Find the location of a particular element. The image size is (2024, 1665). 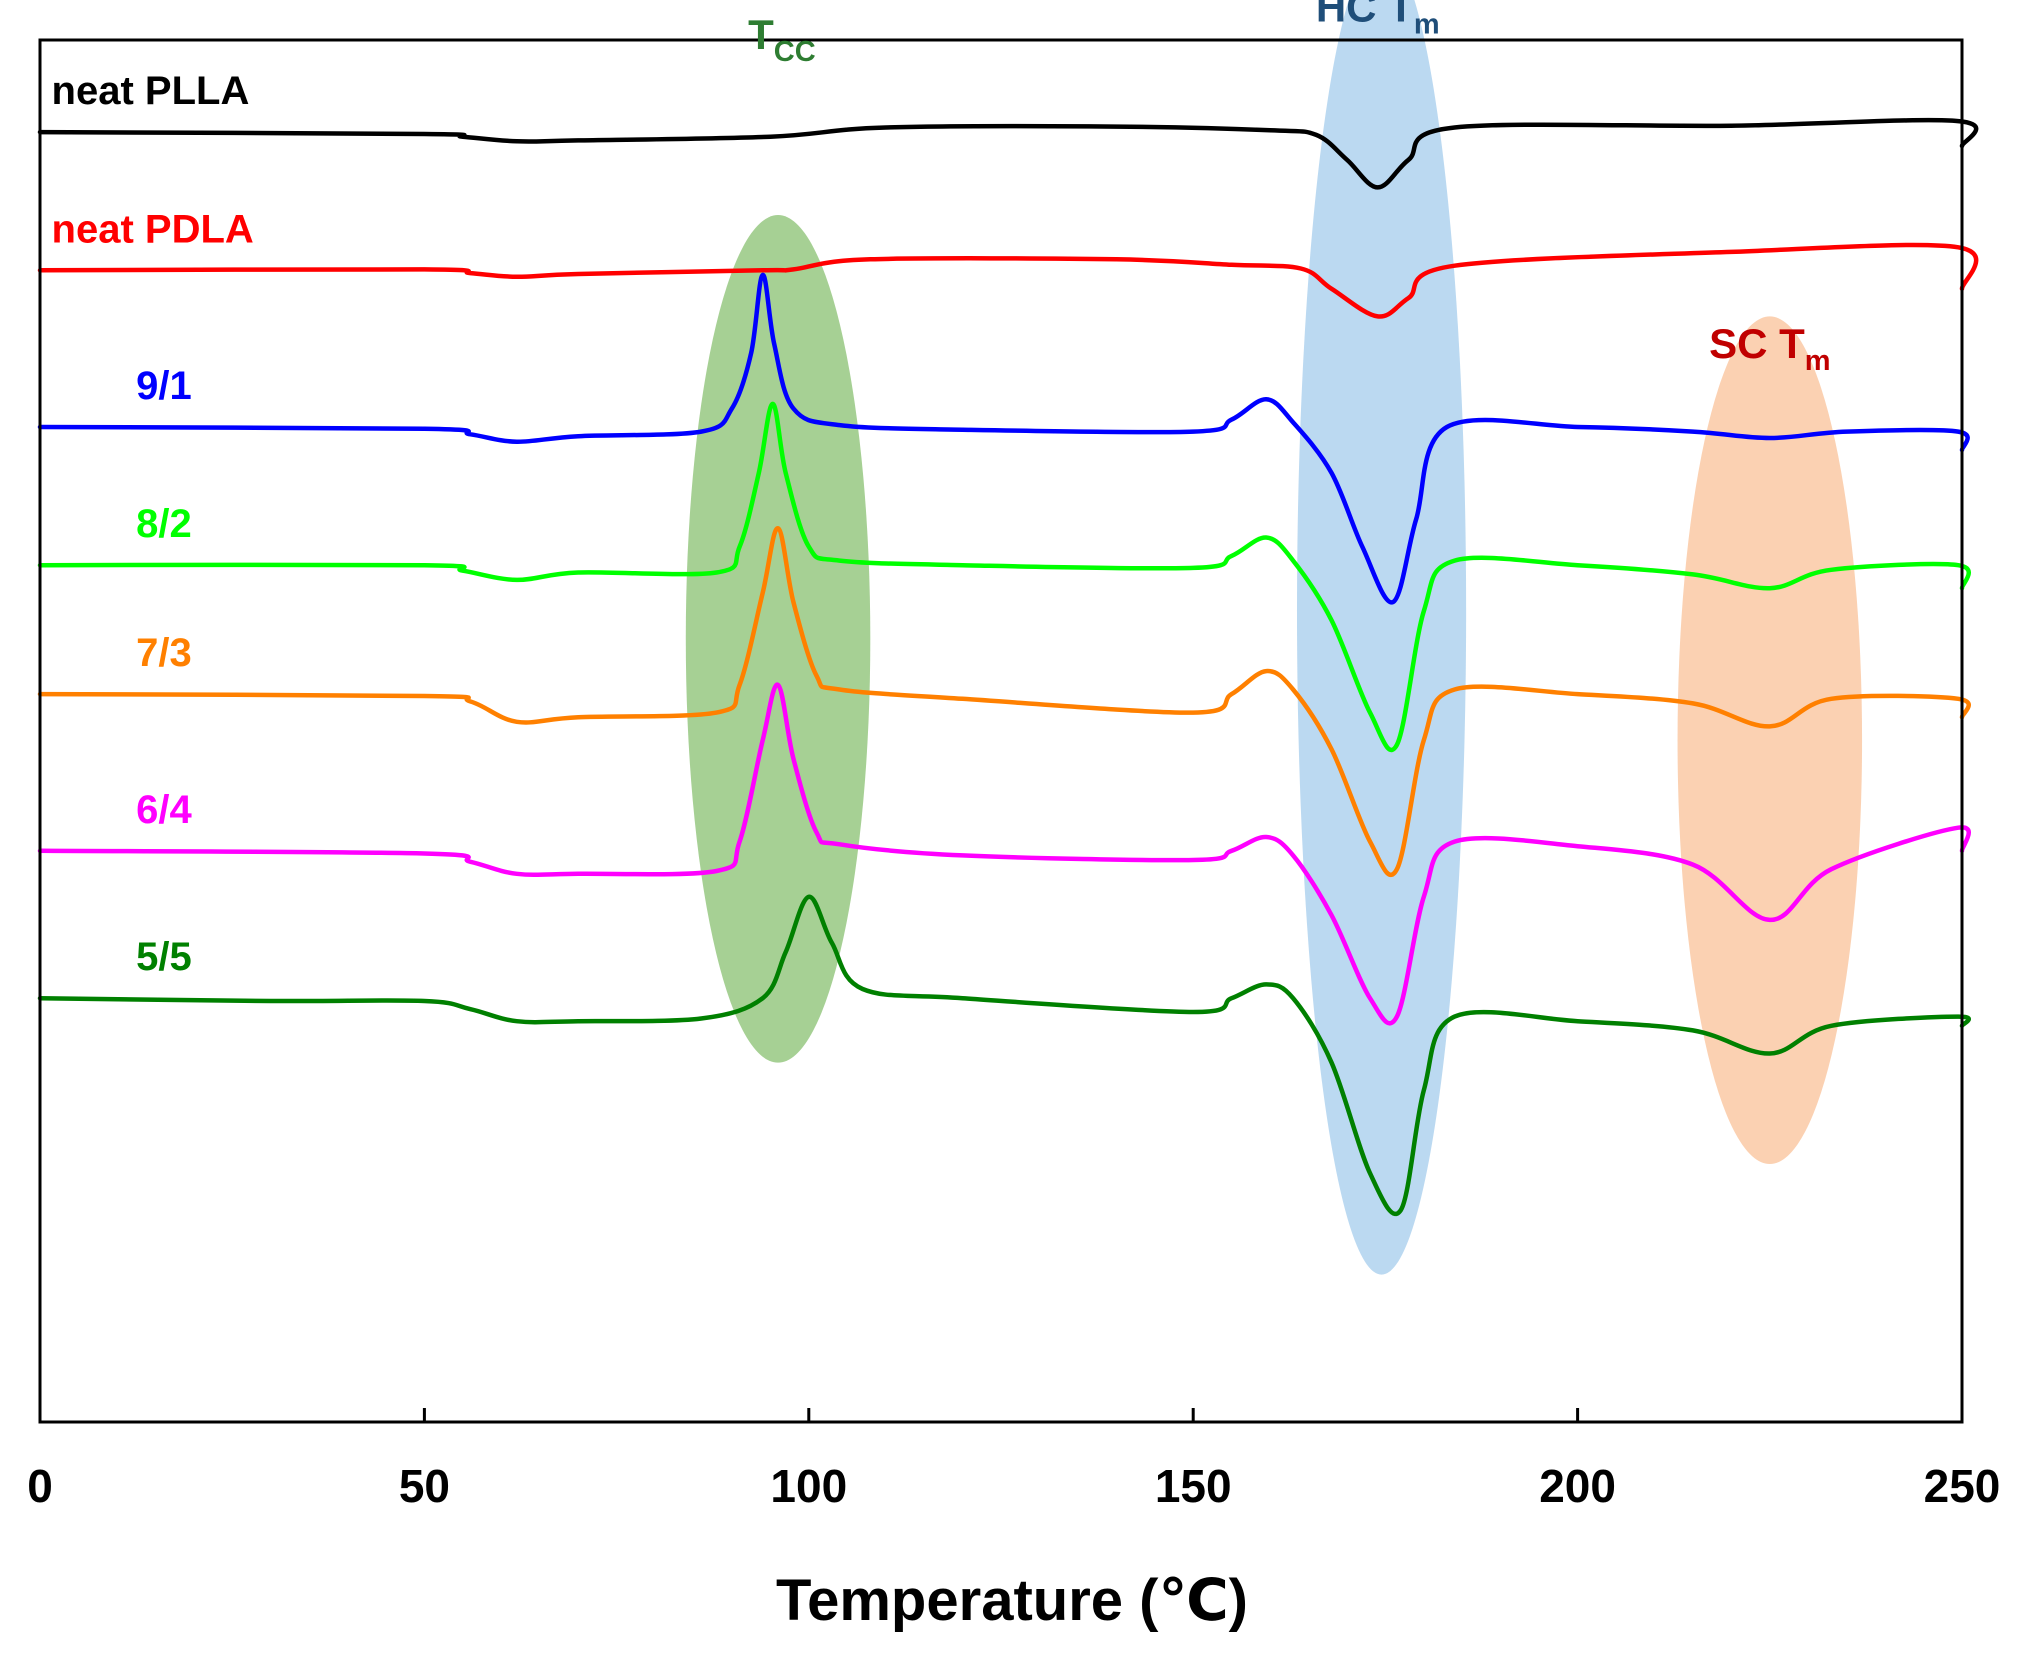

series-label-3: 8/2 is located at coordinates (164, 524).